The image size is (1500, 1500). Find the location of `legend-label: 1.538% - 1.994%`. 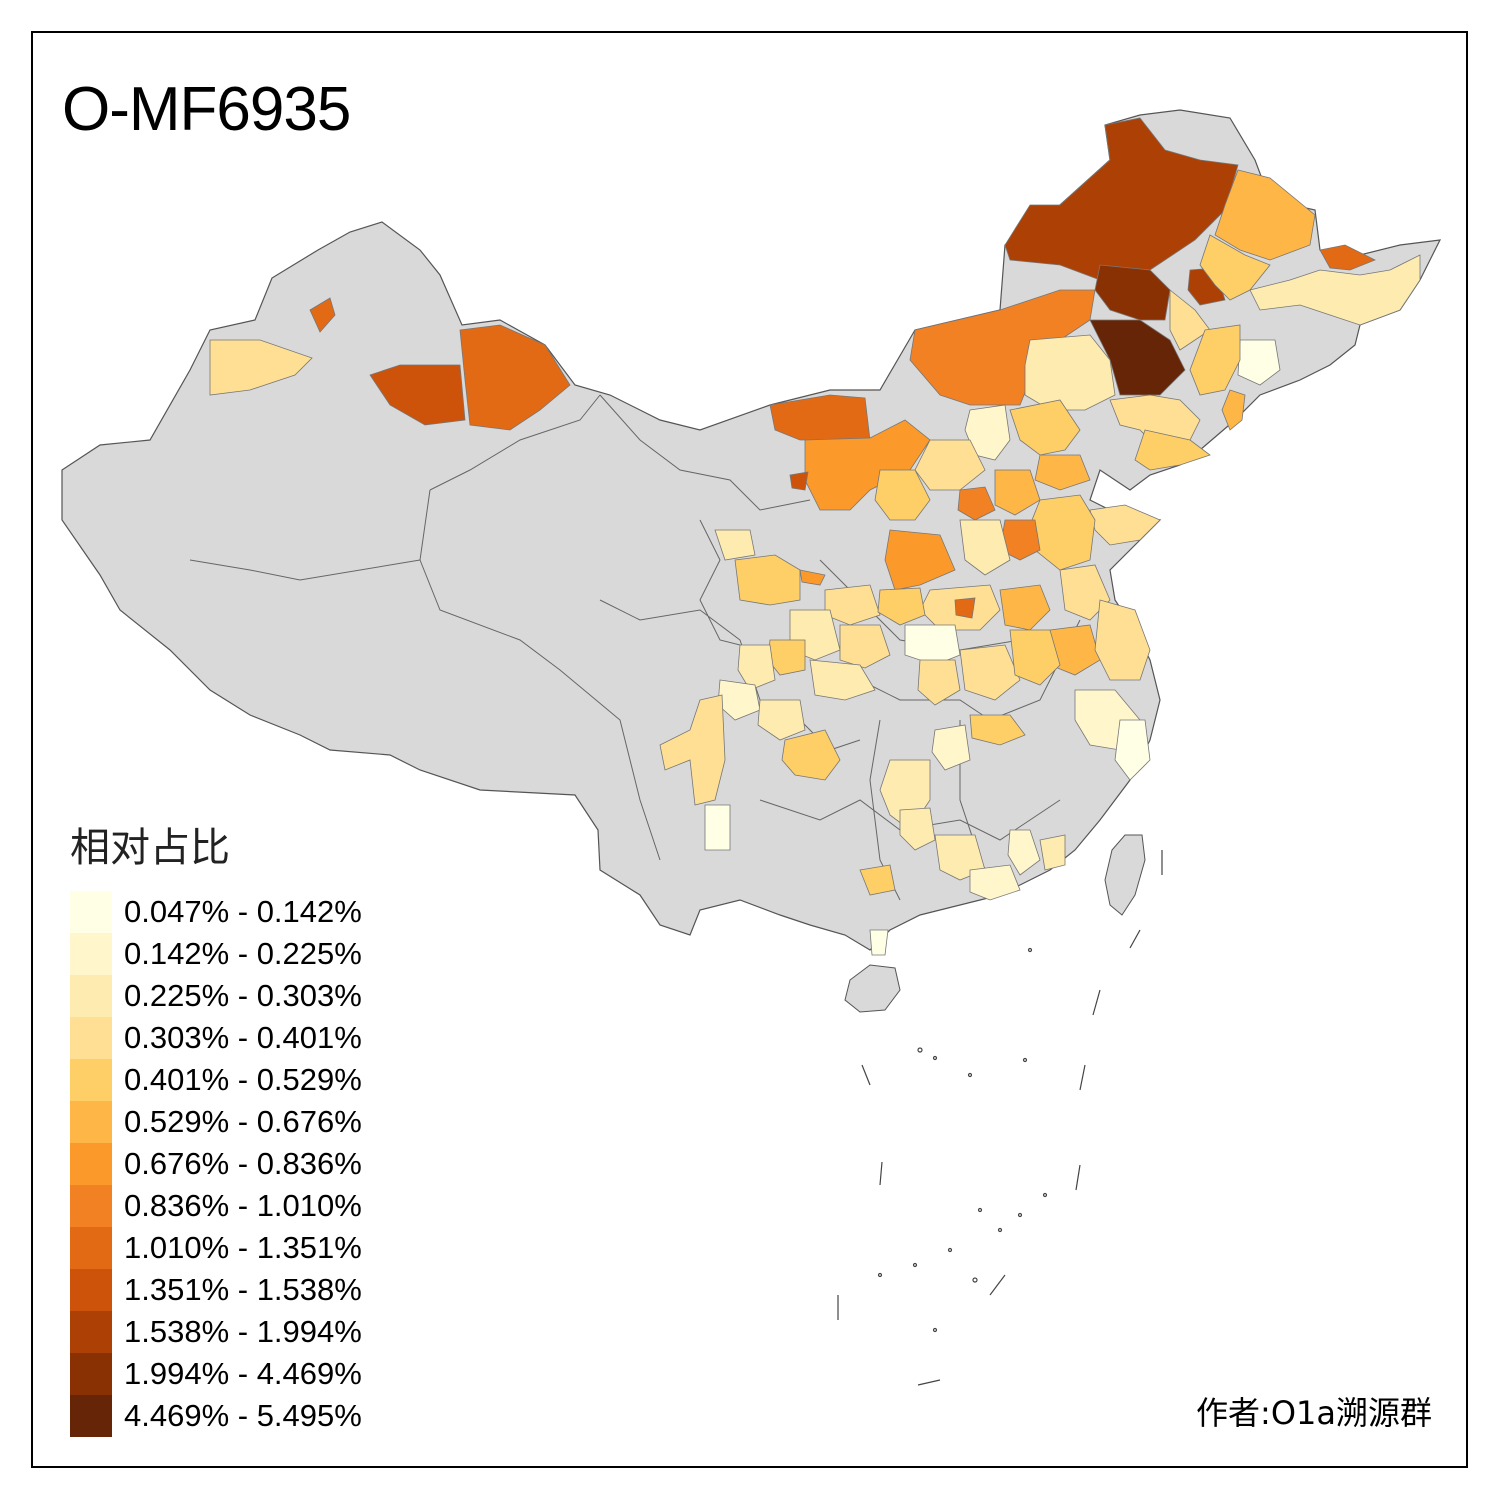

legend-label: 1.538% - 1.994% is located at coordinates (243, 1331).